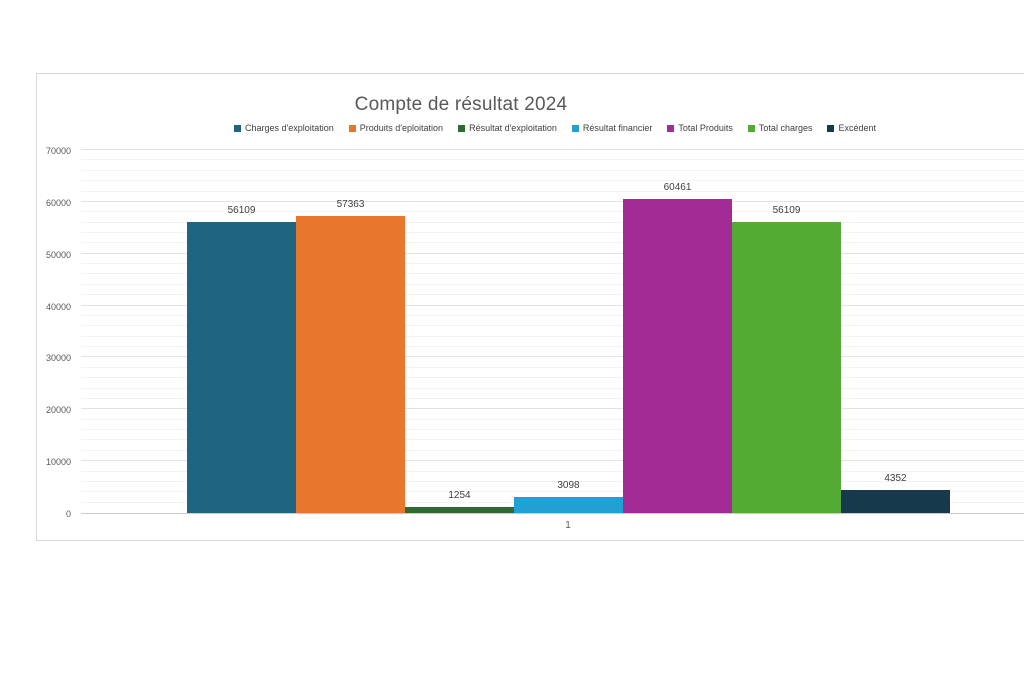  I want to click on y-axis: 0 10000 20000 30000 40000 50000 60000 70000, so click(55, 332).